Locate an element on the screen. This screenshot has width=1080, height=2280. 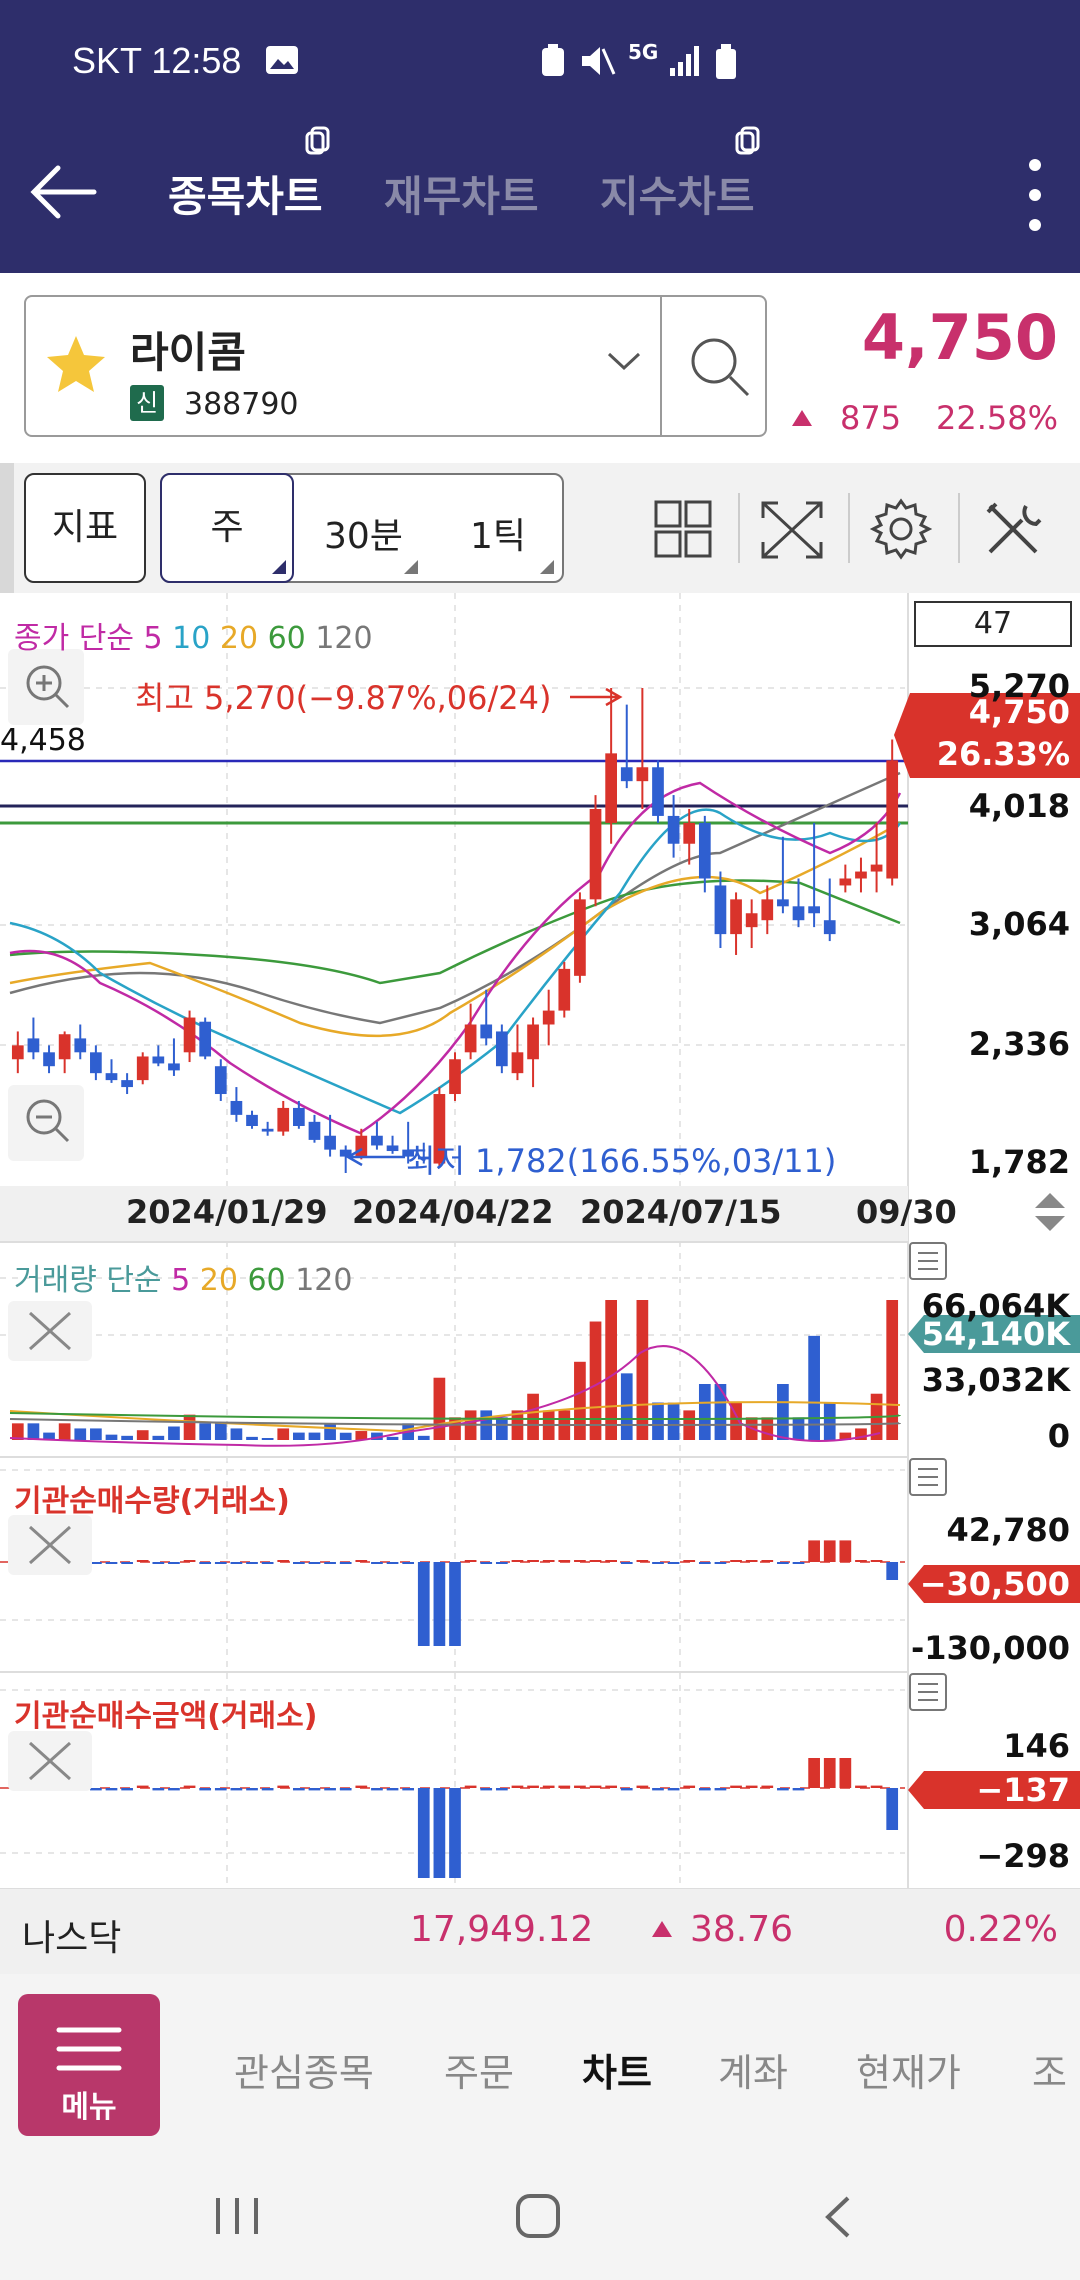
ma120-line is located at coordinates (455, 898).